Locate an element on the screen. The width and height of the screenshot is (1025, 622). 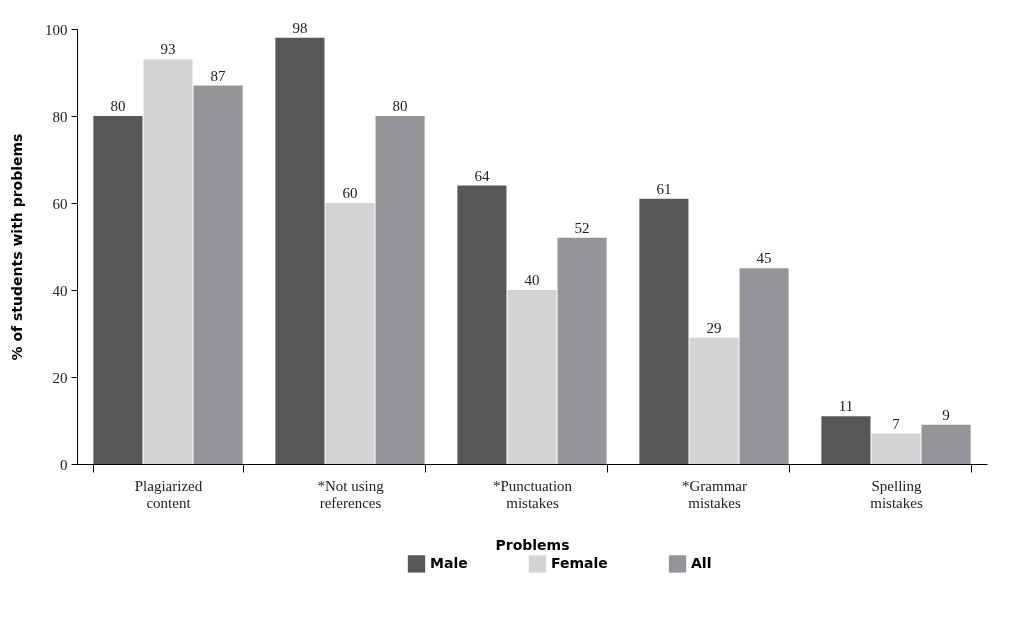
y-tick-label: 20 is located at coordinates (60, 377).